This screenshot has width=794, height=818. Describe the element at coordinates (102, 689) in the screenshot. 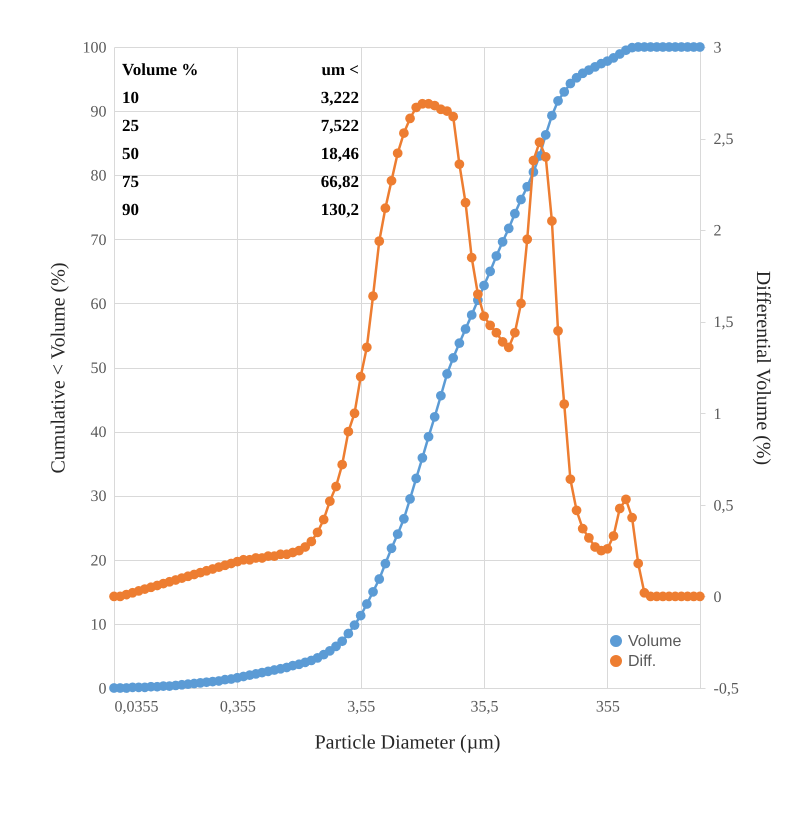

I see `y-tick-label: 0` at that location.